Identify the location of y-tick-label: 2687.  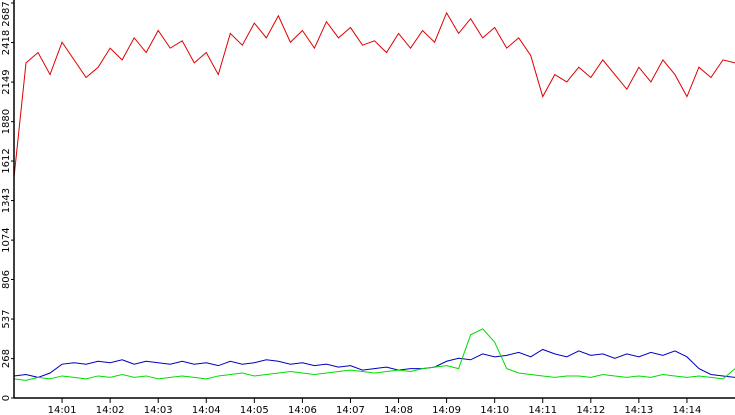
(6, 13).